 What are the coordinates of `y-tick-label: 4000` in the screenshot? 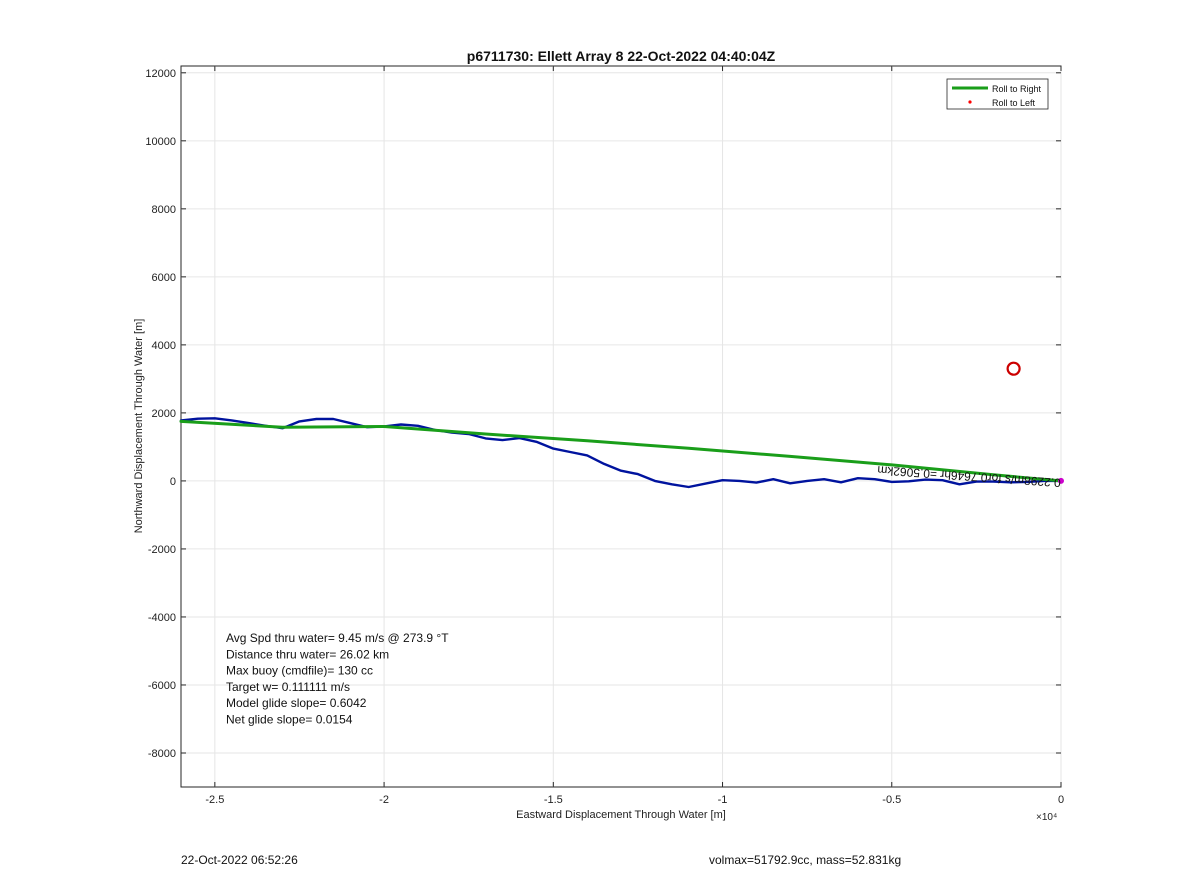 It's located at (164, 346).